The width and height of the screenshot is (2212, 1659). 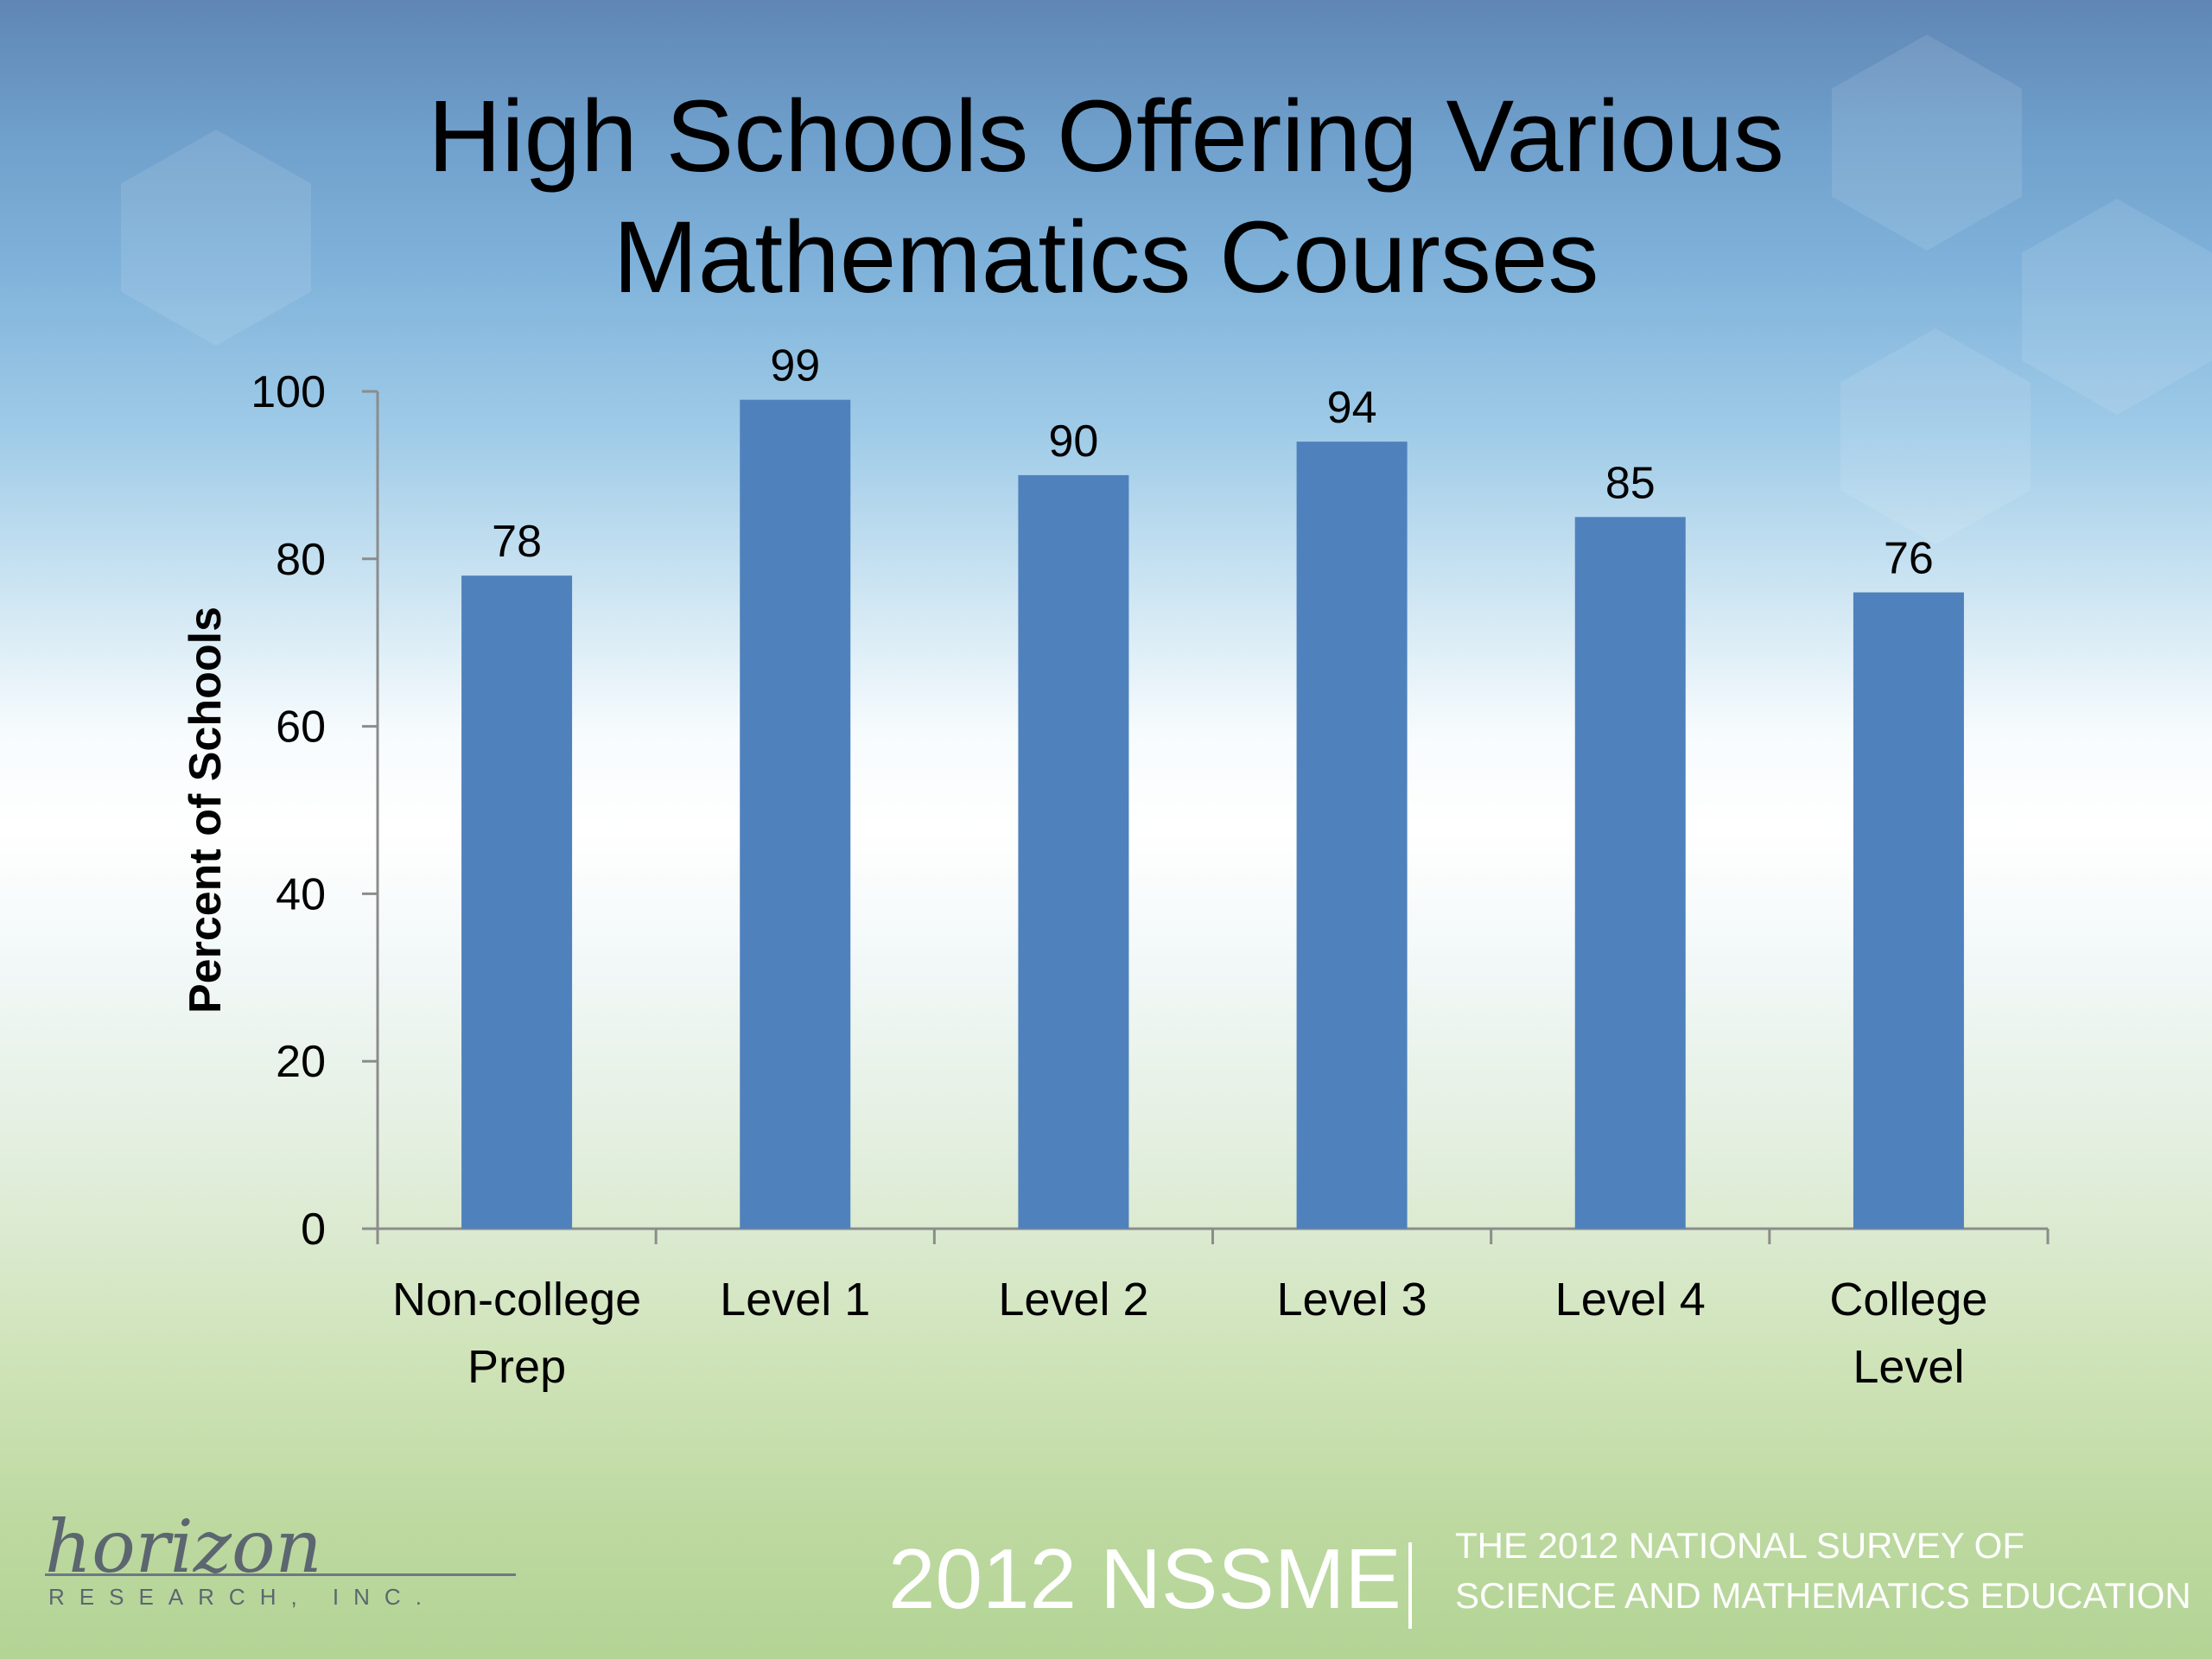 I want to click on data-label: 78, so click(x=517, y=542).